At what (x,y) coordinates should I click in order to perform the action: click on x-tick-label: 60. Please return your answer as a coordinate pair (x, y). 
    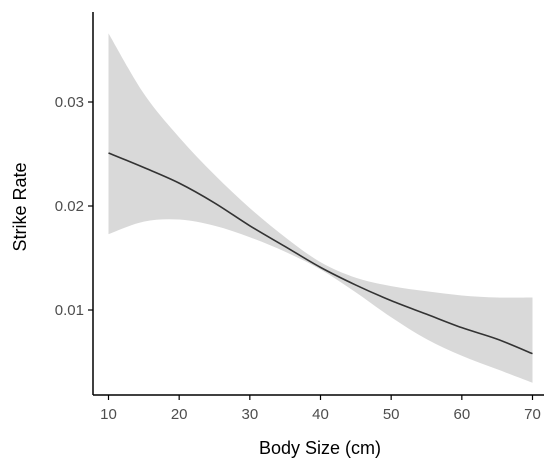
    Looking at the image, I should click on (461, 414).